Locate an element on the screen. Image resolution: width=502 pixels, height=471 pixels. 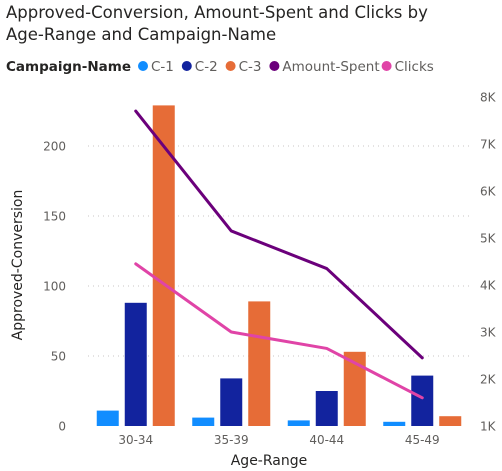
x-tick-label: 40-44 is located at coordinates (326, 440).